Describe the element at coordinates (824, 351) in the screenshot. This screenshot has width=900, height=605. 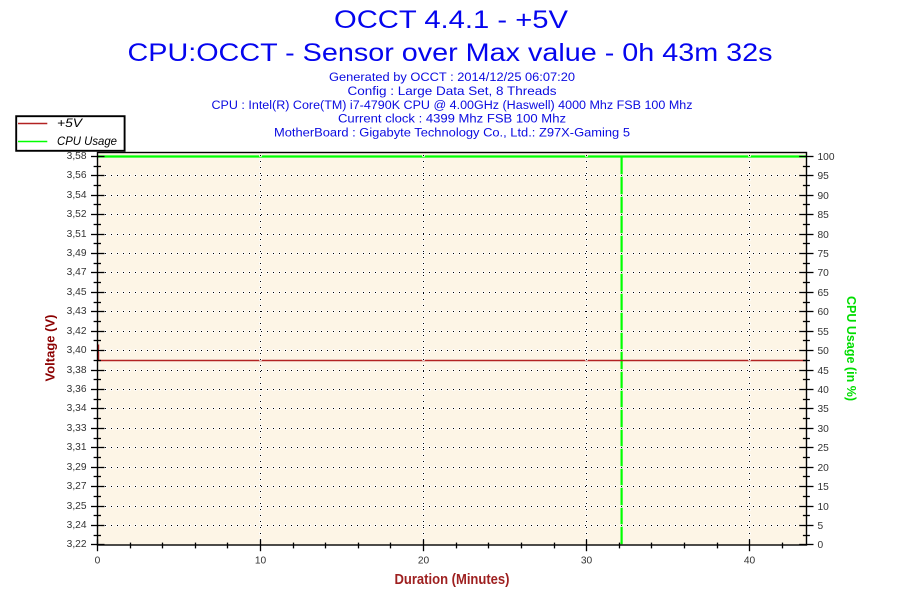
I see `svg-text: 50` at that location.